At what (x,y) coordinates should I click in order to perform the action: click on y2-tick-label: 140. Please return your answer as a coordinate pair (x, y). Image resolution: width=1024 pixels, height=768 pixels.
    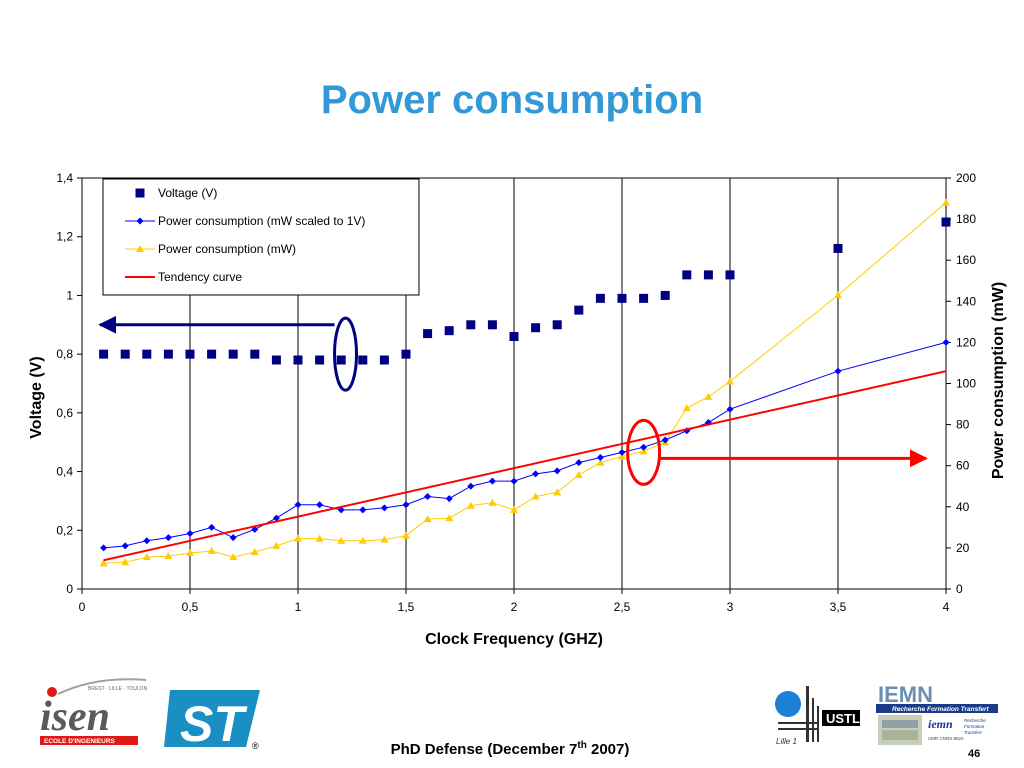
    Looking at the image, I should click on (966, 301).